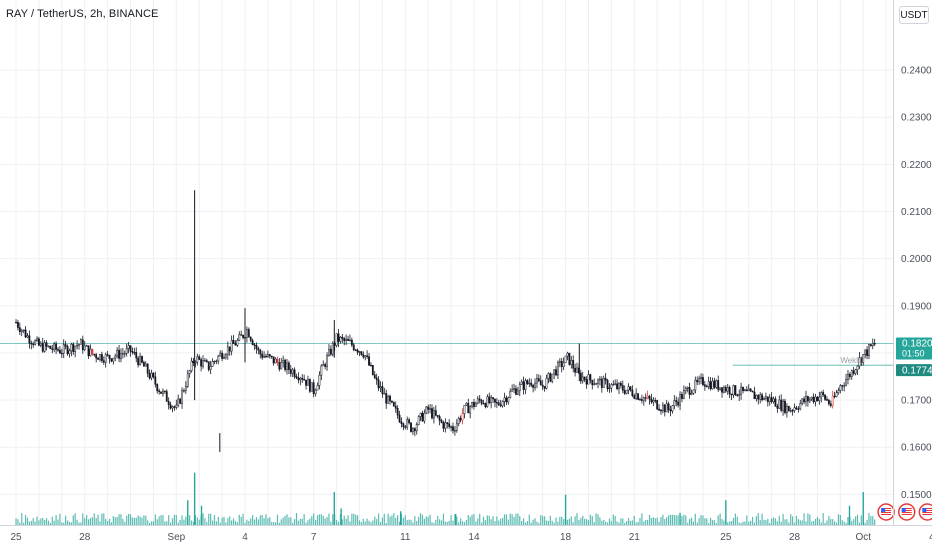 The height and width of the screenshot is (550, 932). Describe the element at coordinates (913, 354) in the screenshot. I see `countdown-text: 01:50` at that location.